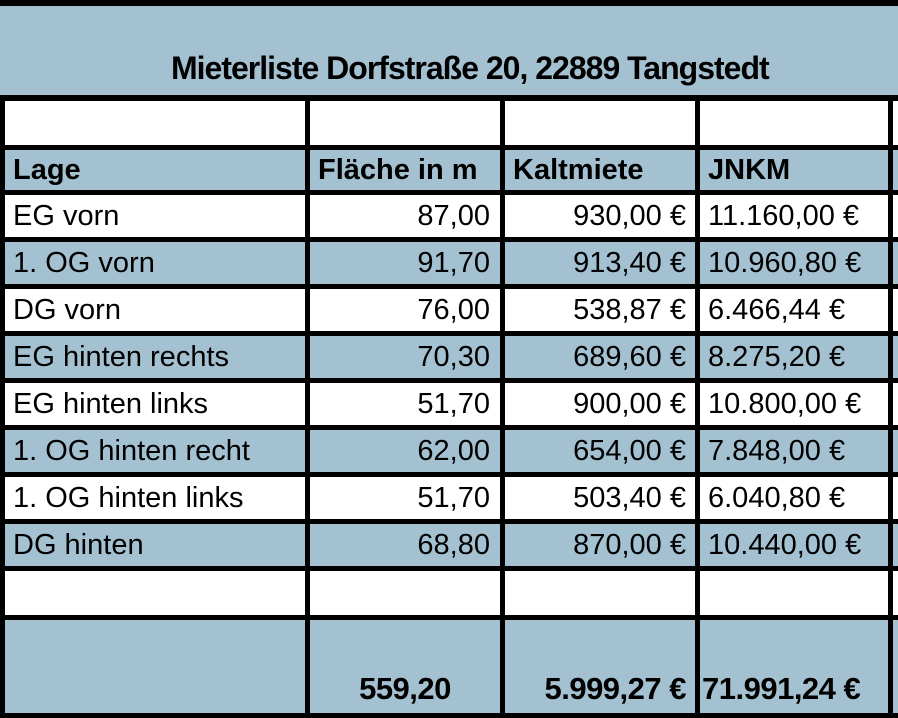 This screenshot has width=898, height=718. Describe the element at coordinates (405, 357) in the screenshot. I see `cell-r3-flaeche: 70,30` at that location.